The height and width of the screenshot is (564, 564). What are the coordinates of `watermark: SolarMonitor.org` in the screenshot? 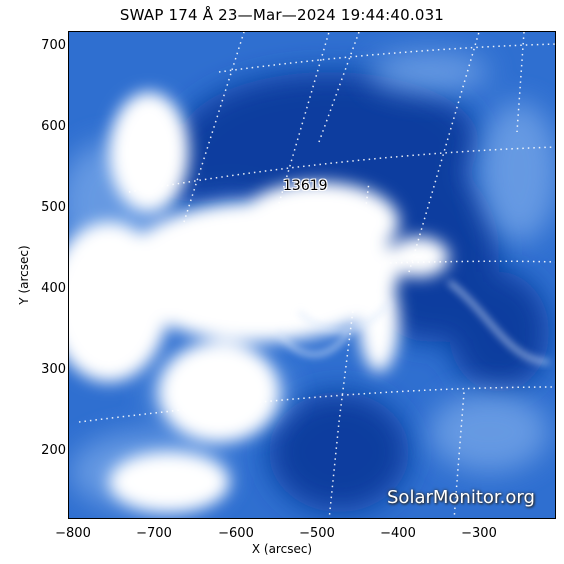 It's located at (461, 497).